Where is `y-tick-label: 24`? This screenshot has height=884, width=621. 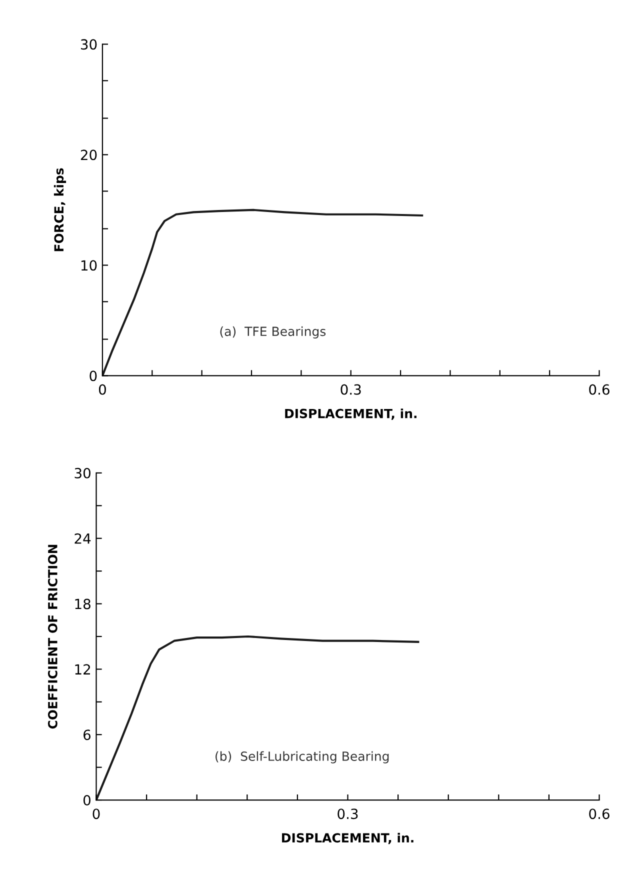 y-tick-label: 24 is located at coordinates (82, 538).